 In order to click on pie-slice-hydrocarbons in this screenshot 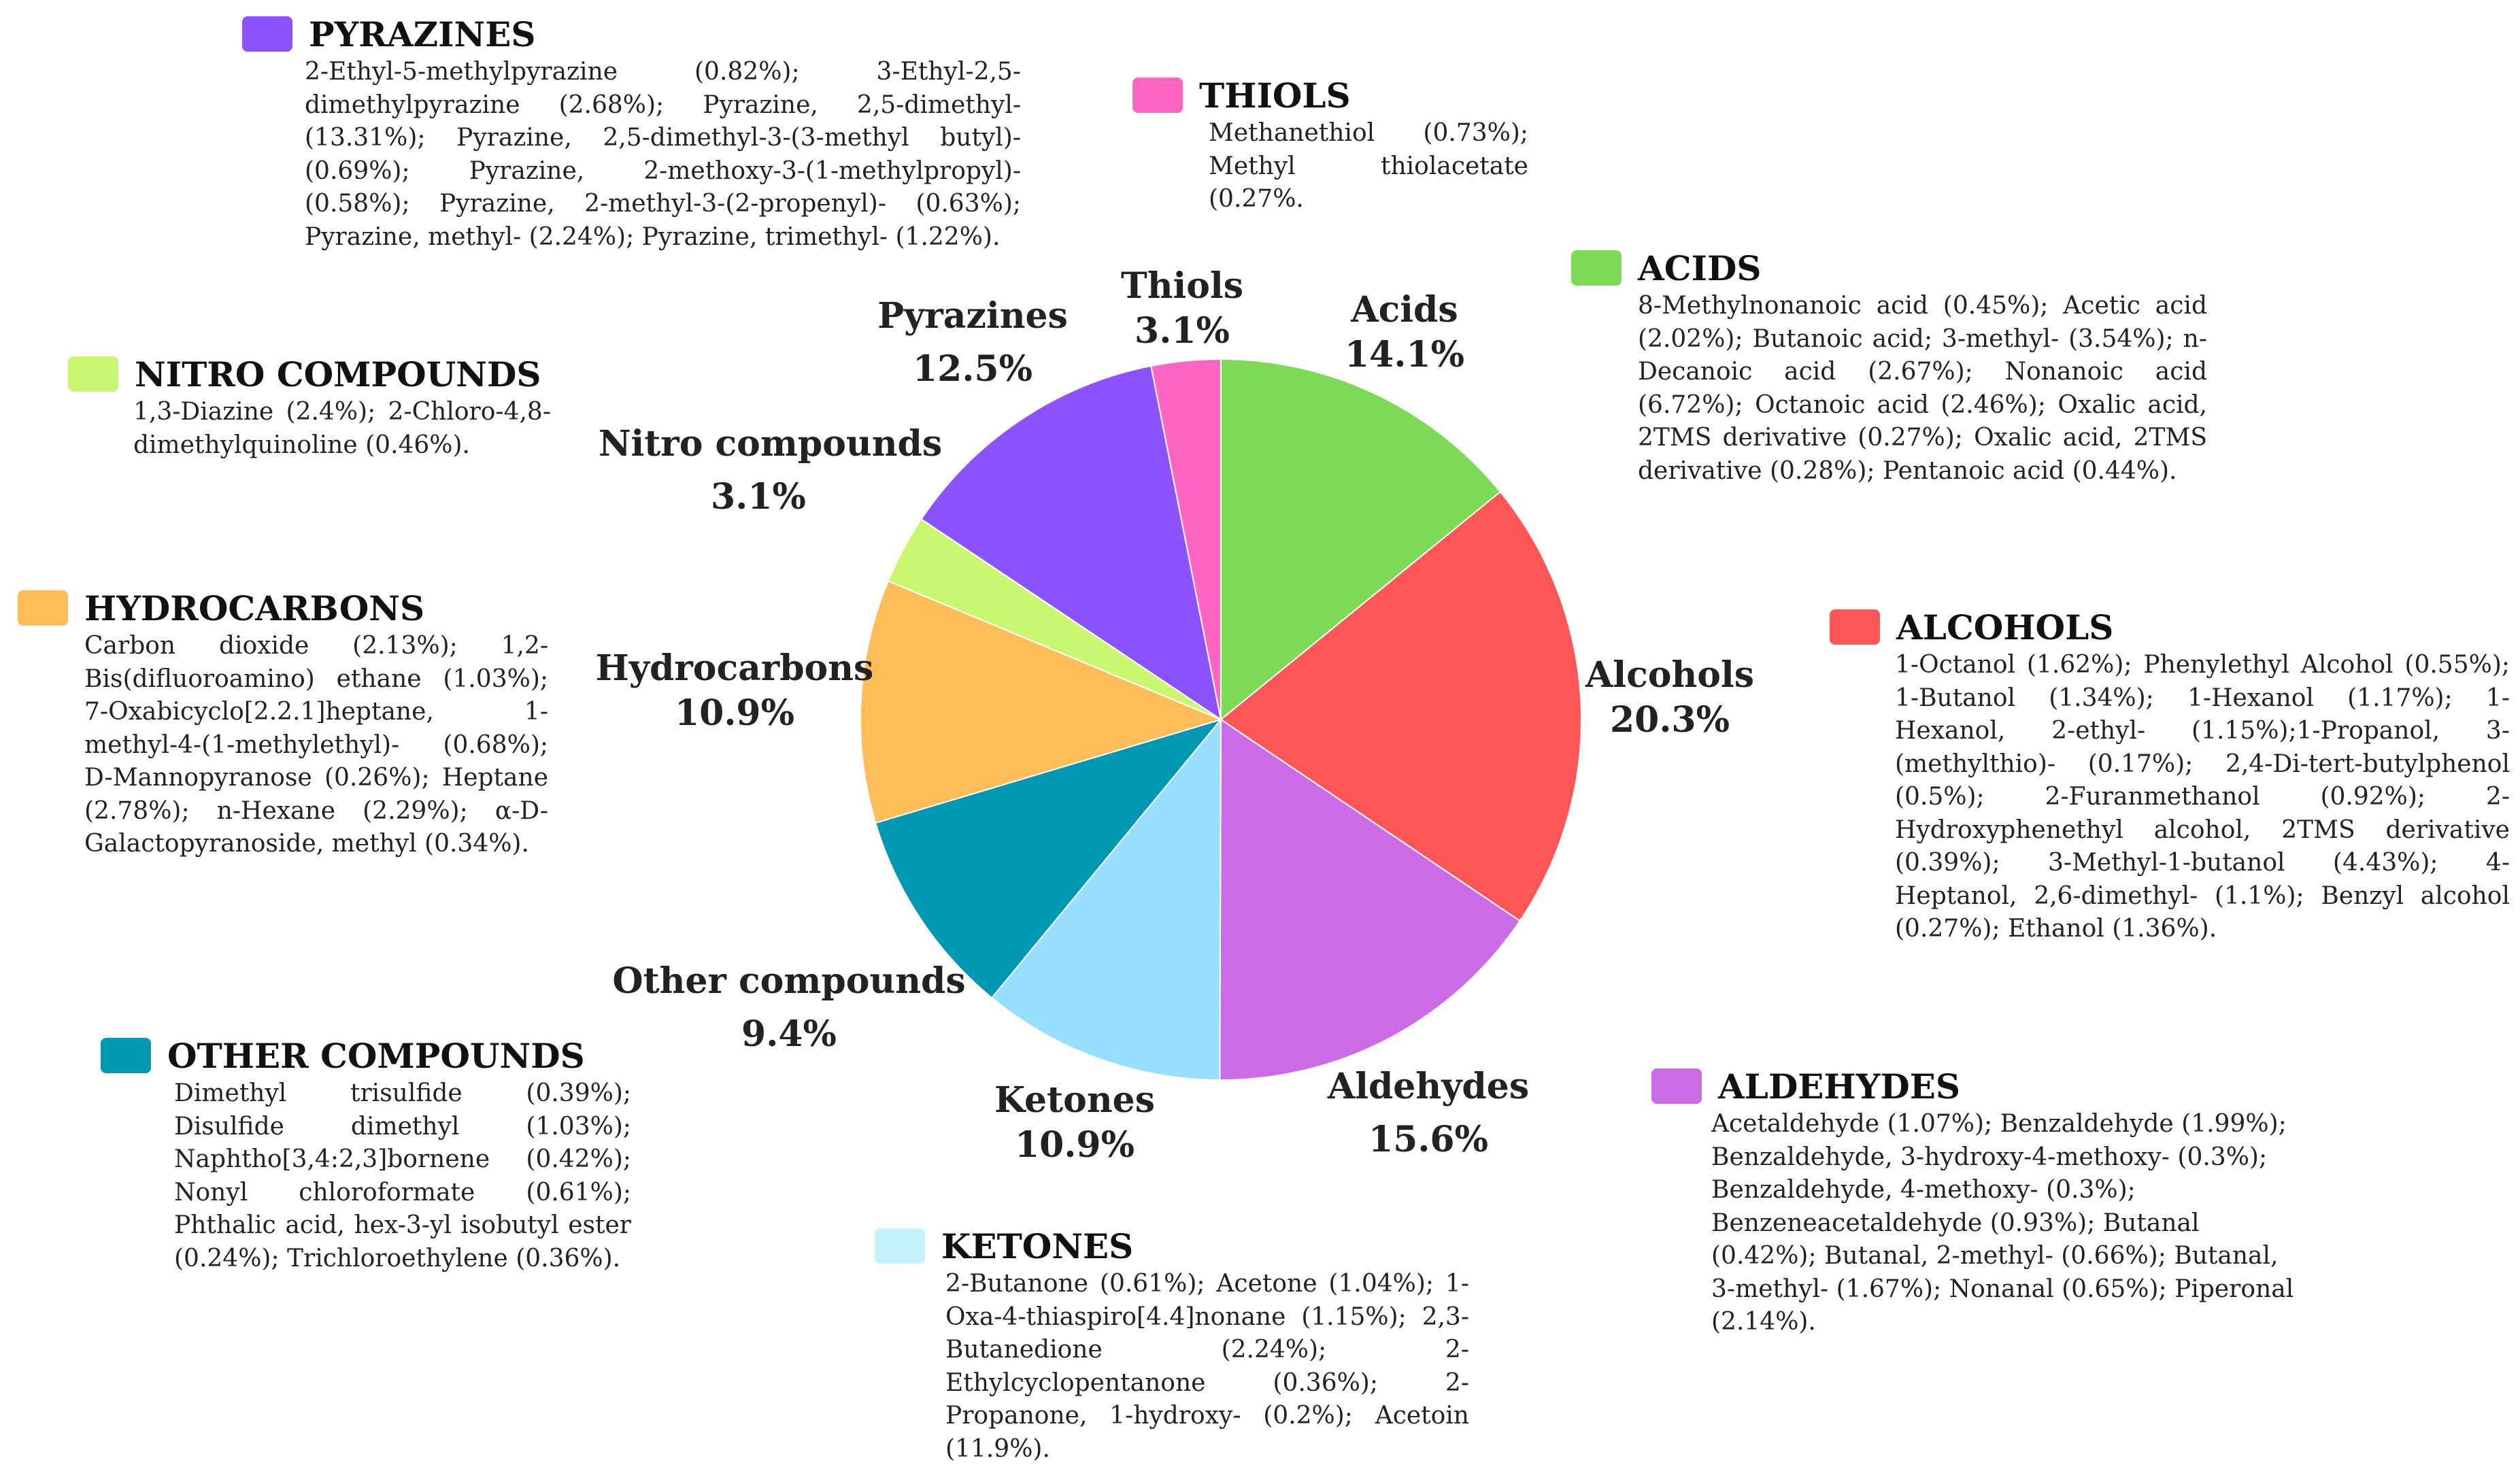, I will do `click(1041, 702)`.